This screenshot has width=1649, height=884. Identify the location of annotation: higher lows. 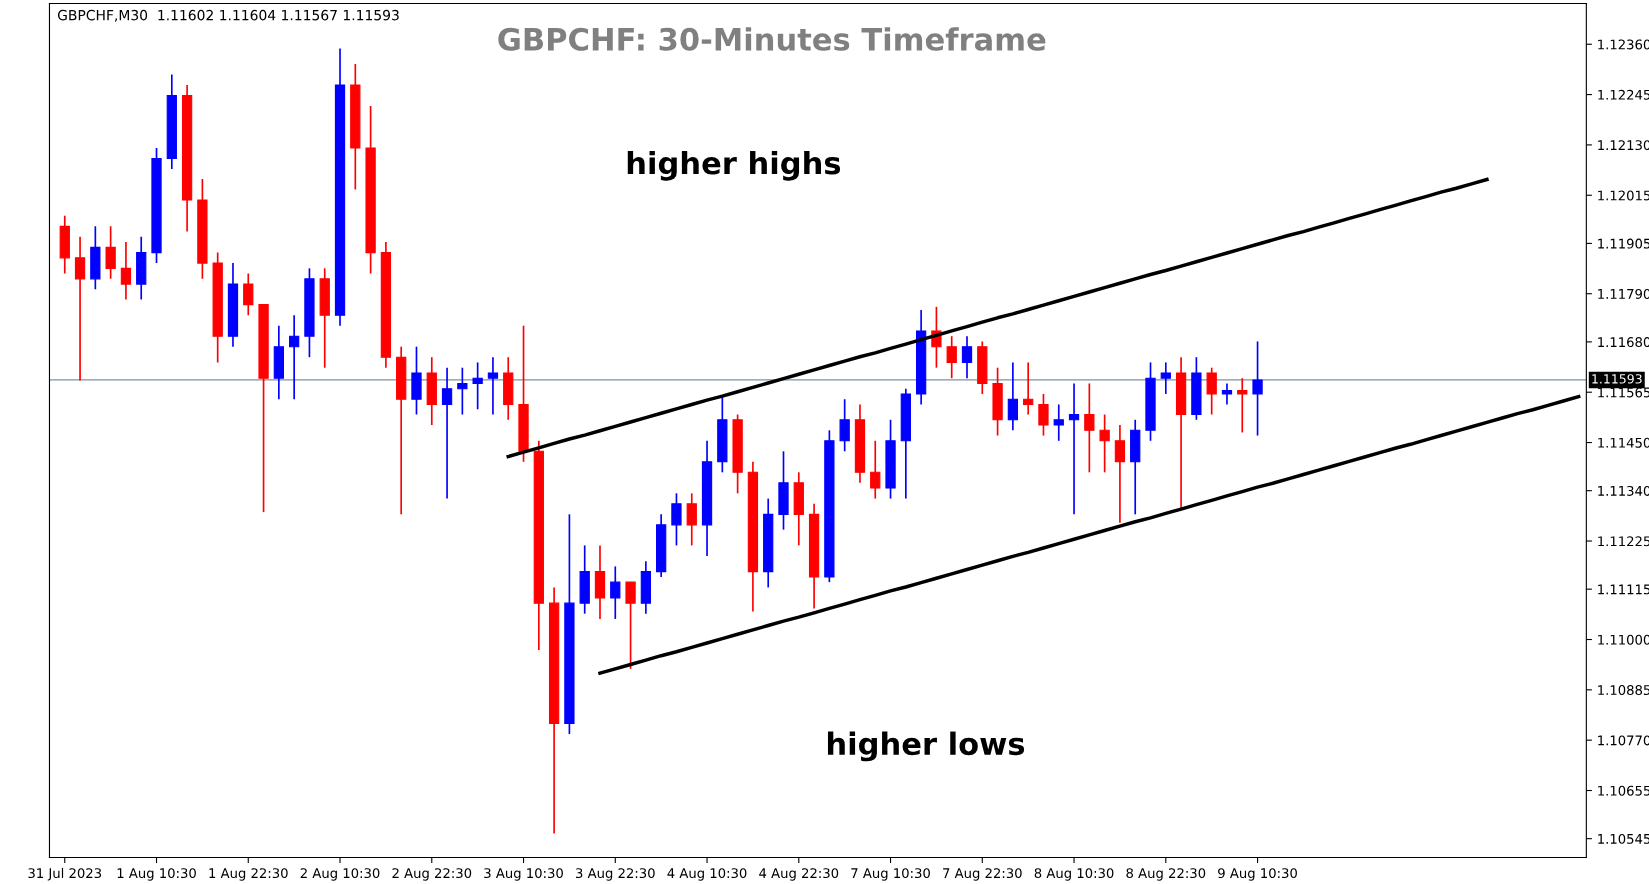
(926, 746).